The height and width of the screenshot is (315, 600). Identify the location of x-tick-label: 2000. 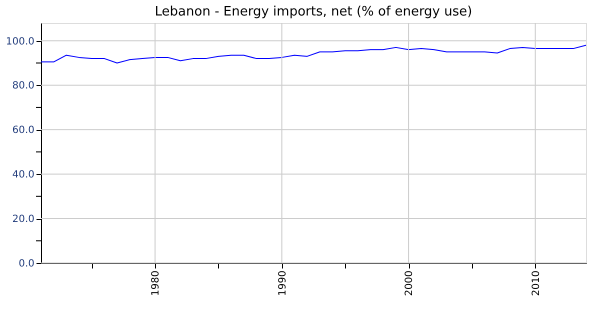
(410, 283).